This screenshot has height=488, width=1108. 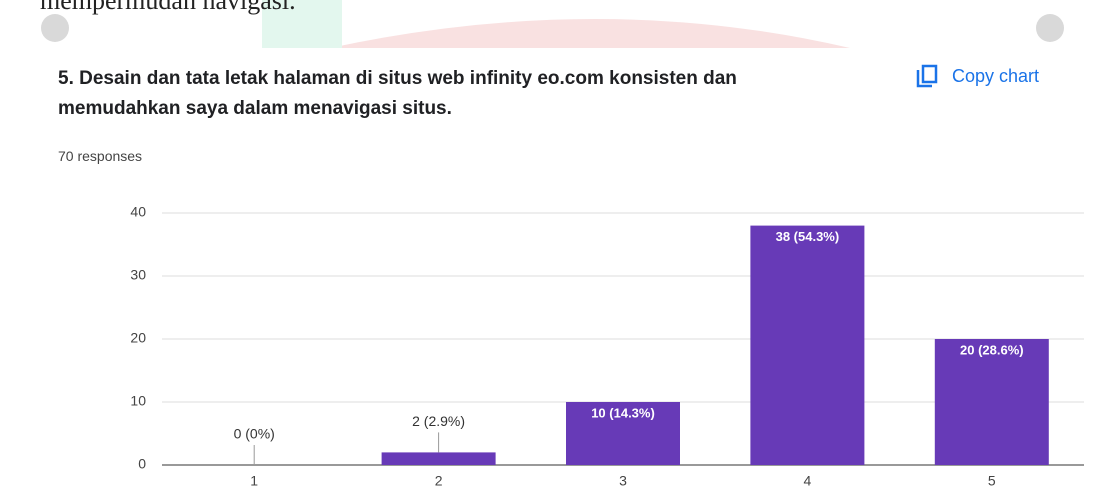 What do you see at coordinates (623, 480) in the screenshot?
I see `x-tick-label: 3` at bounding box center [623, 480].